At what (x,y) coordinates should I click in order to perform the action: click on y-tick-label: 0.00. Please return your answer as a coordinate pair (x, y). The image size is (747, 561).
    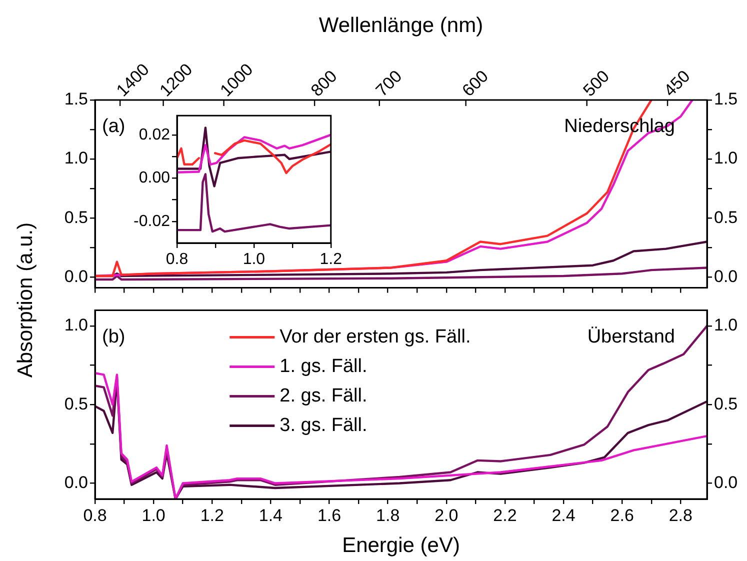
    Looking at the image, I should click on (154, 178).